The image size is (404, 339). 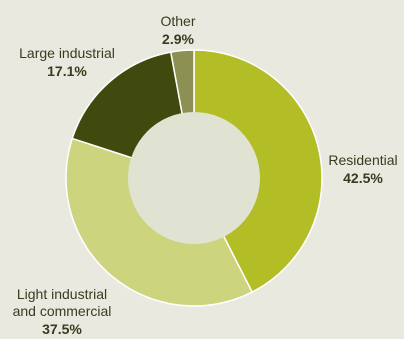 What do you see at coordinates (67, 71) in the screenshot?
I see `slice-value-large-industrial: 17.1%` at bounding box center [67, 71].